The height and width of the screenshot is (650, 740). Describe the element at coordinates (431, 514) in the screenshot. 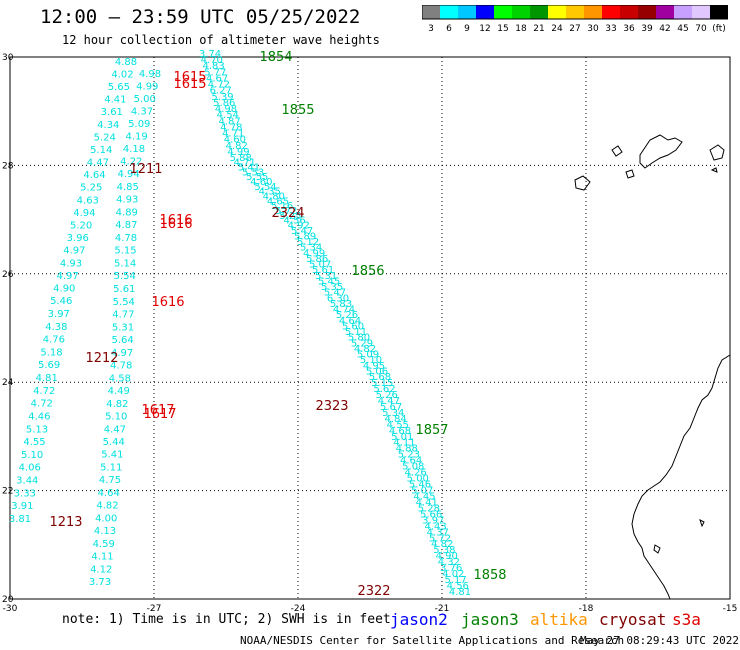

I see `wave-height-value: 5.66` at that location.